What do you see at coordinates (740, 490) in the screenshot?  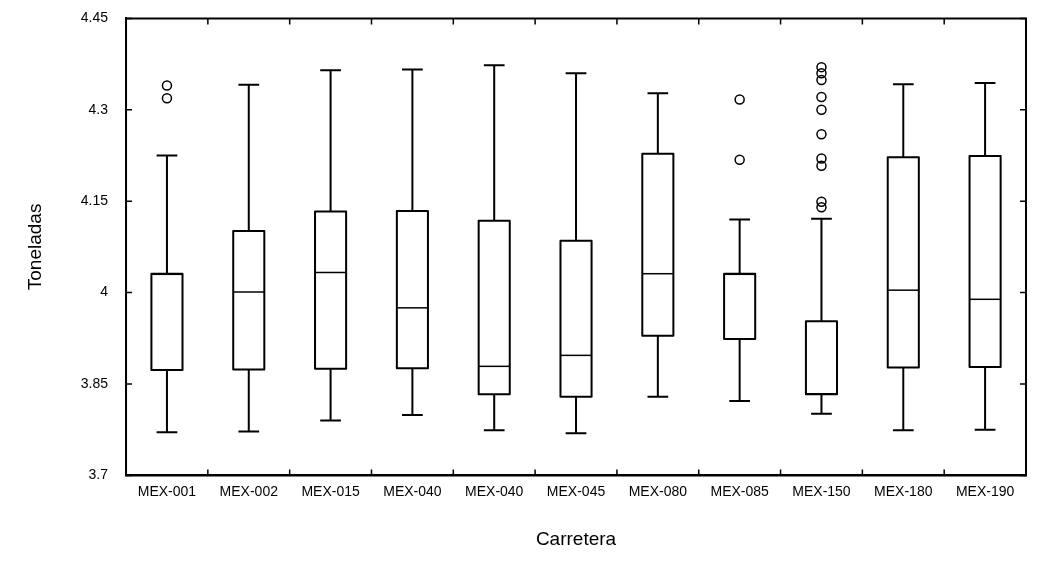 I see `x-tick-label: MEX-085` at bounding box center [740, 490].